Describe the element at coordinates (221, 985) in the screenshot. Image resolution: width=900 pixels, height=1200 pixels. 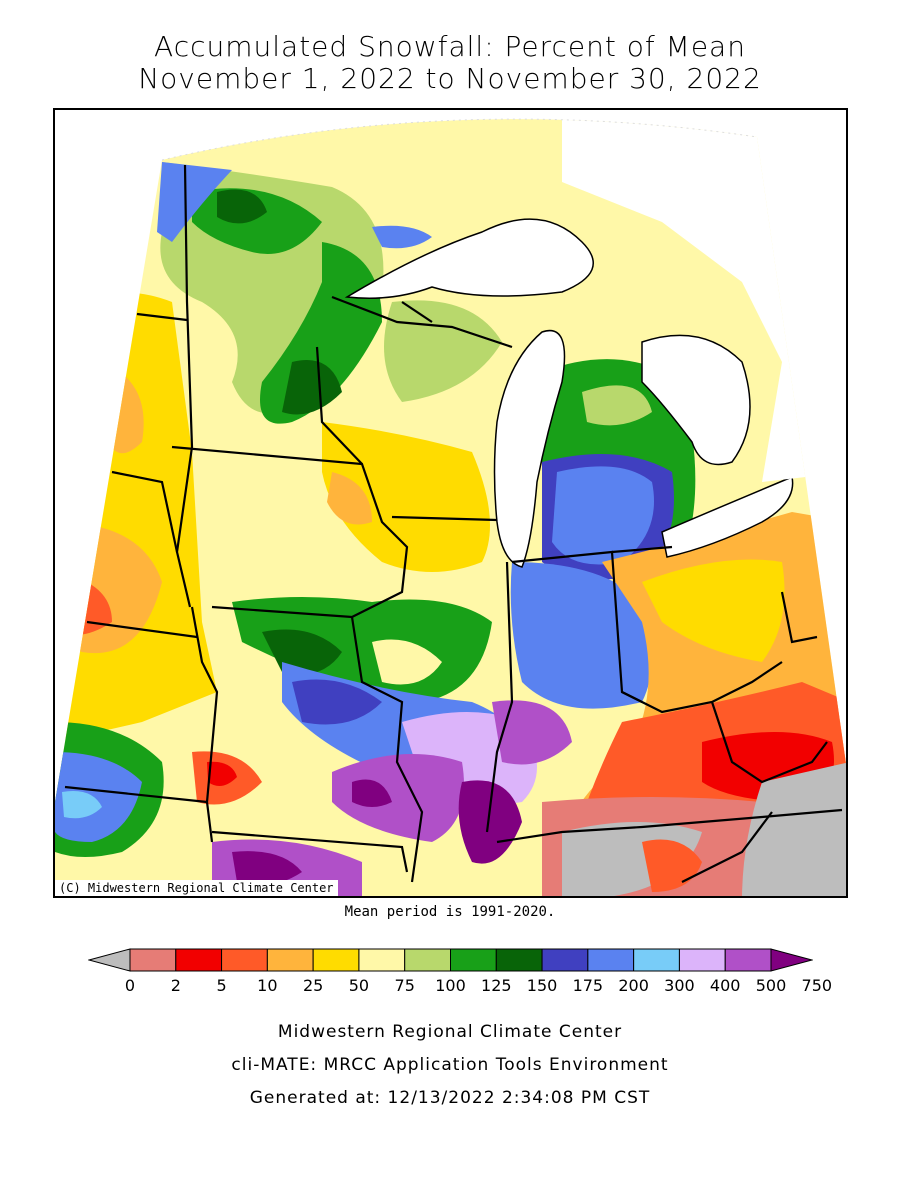
I see `legend-tick-label: 5` at that location.